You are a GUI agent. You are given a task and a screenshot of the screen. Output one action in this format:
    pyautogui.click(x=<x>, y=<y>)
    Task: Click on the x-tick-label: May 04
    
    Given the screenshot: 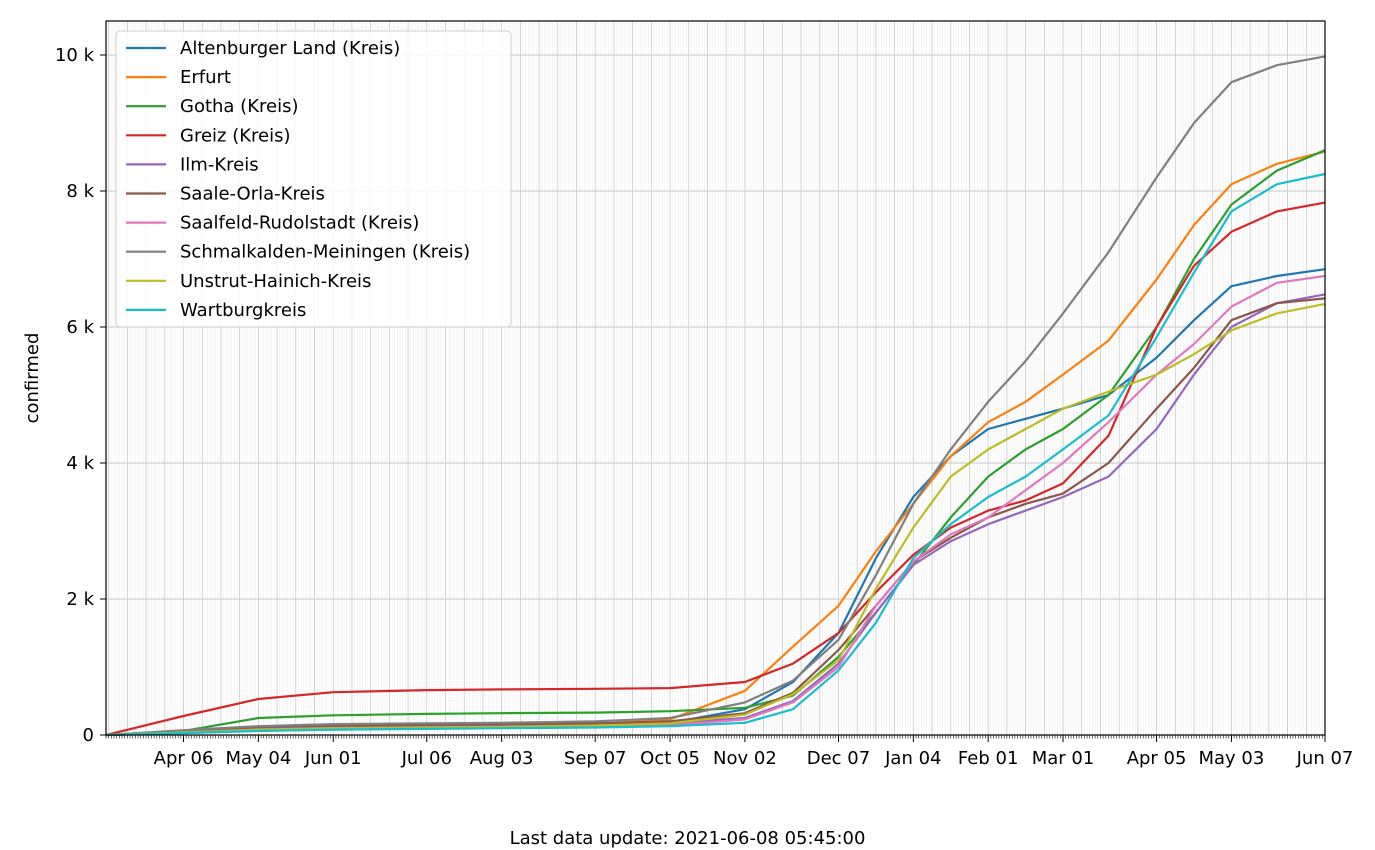 What is the action you would take?
    pyautogui.click(x=258, y=758)
    